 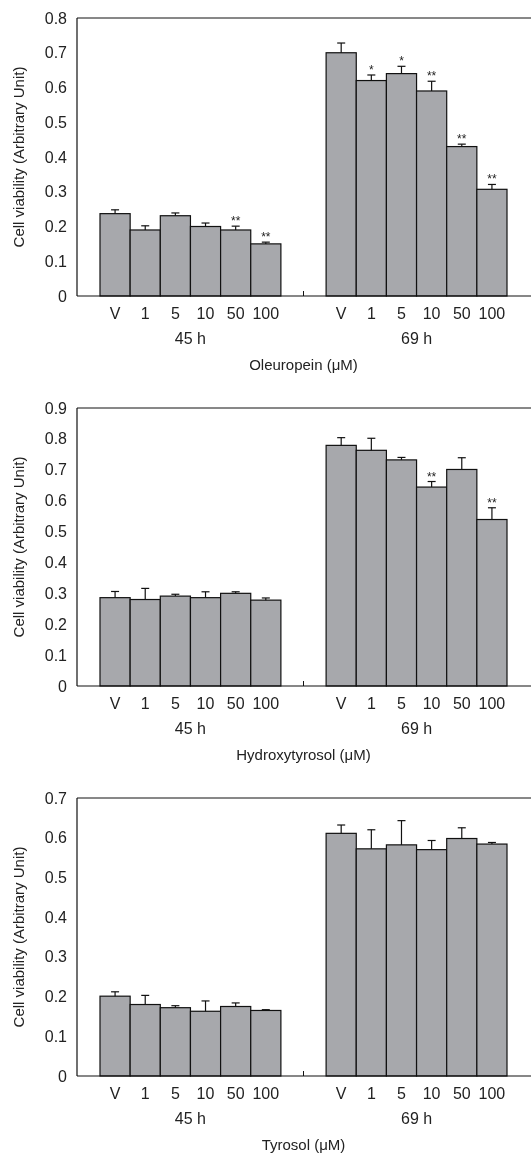 I want to click on x-axis-title: Hydroxytyrosol (μM), so click(x=303, y=754).